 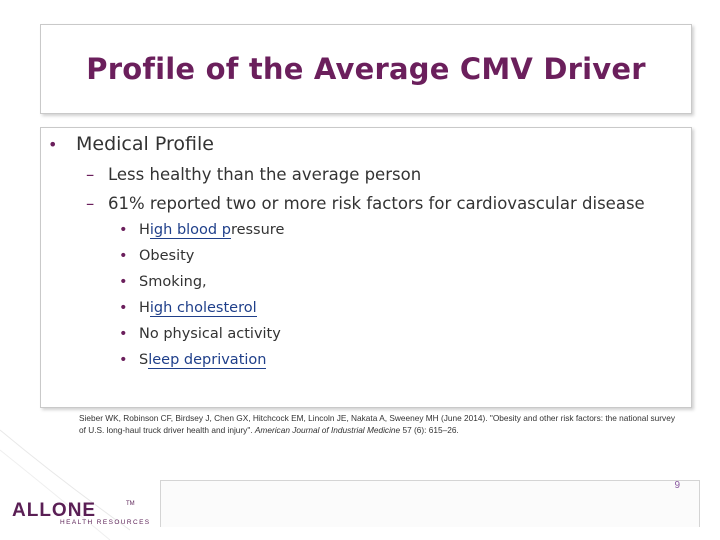 I want to click on page-number: 9, so click(x=677, y=485).